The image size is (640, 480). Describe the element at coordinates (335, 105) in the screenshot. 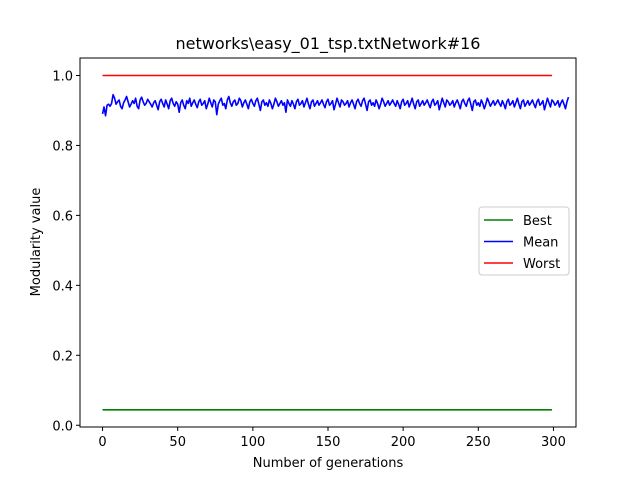

I see `series-line-mean` at that location.